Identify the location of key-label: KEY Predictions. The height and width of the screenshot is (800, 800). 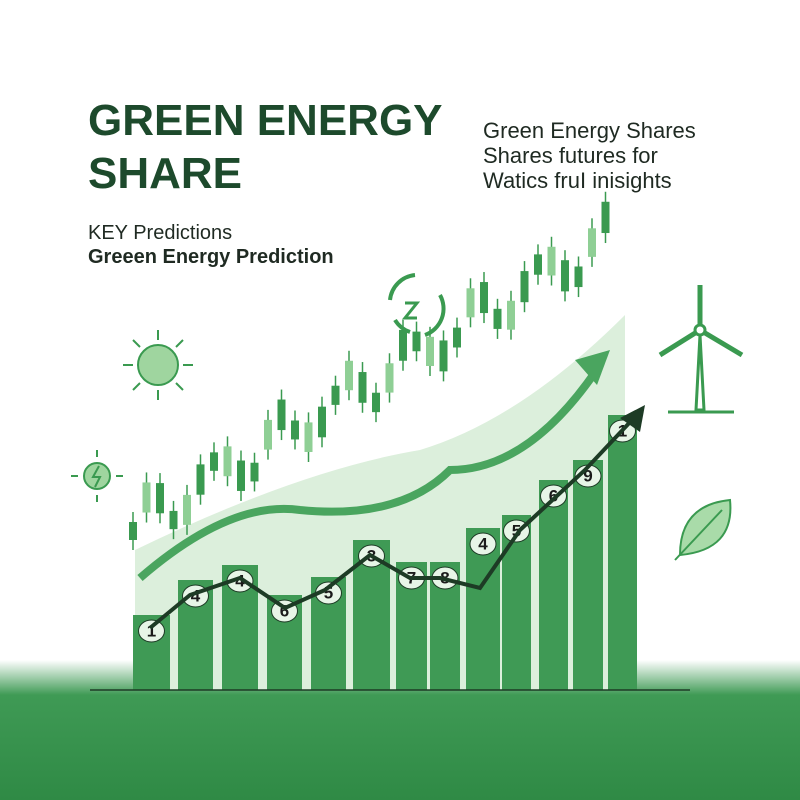
(160, 233).